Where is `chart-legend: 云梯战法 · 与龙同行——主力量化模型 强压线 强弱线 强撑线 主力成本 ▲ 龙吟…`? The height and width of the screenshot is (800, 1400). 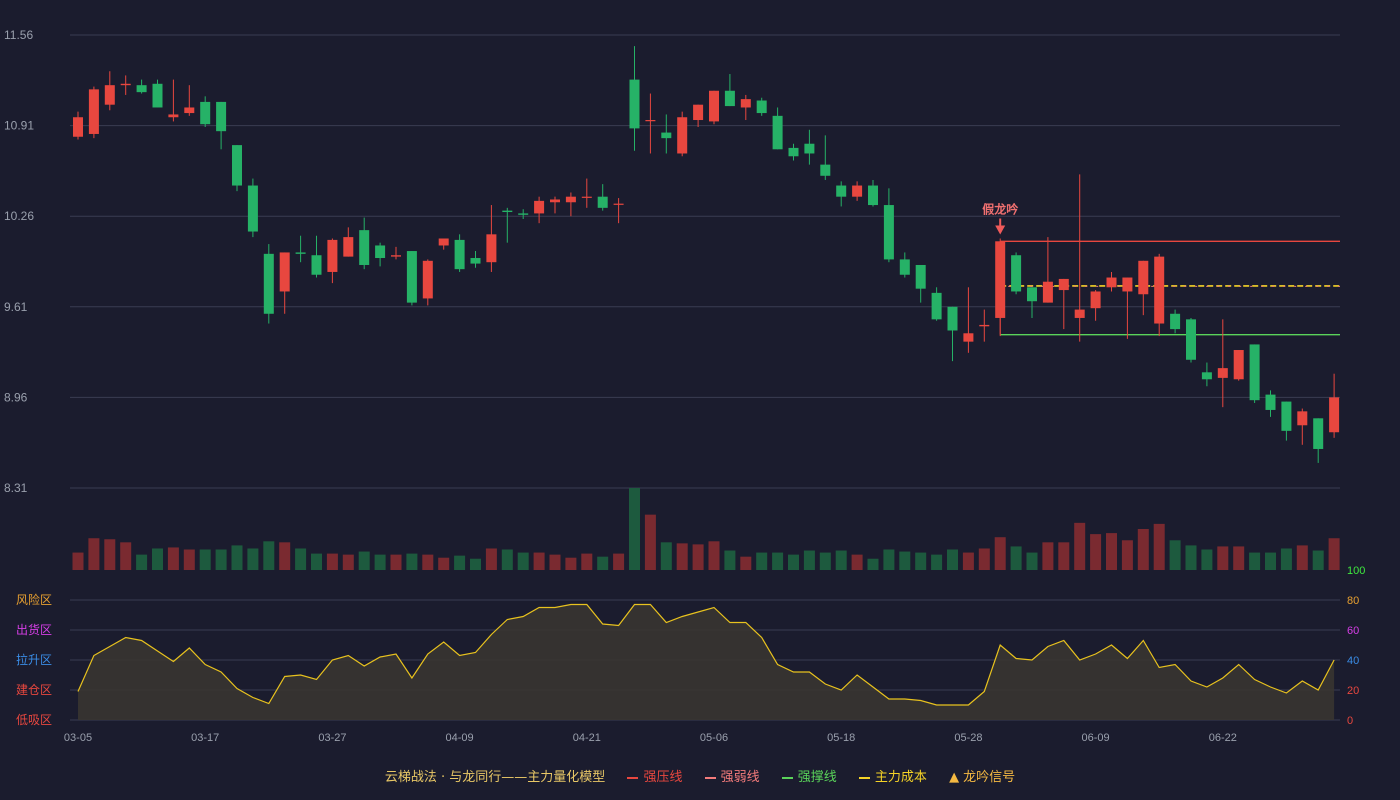
chart-legend: 云梯战法 · 与龙同行——主力量化模型 强压线 强弱线 强撑线 主力成本 ▲ 龙吟… is located at coordinates (700, 775).